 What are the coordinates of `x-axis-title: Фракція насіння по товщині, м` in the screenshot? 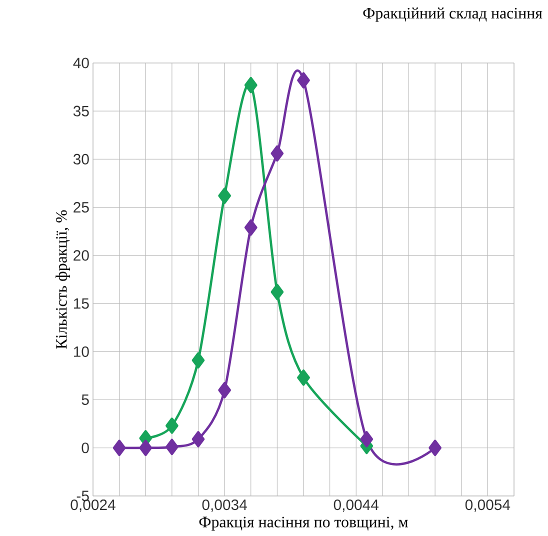 It's located at (303, 523).